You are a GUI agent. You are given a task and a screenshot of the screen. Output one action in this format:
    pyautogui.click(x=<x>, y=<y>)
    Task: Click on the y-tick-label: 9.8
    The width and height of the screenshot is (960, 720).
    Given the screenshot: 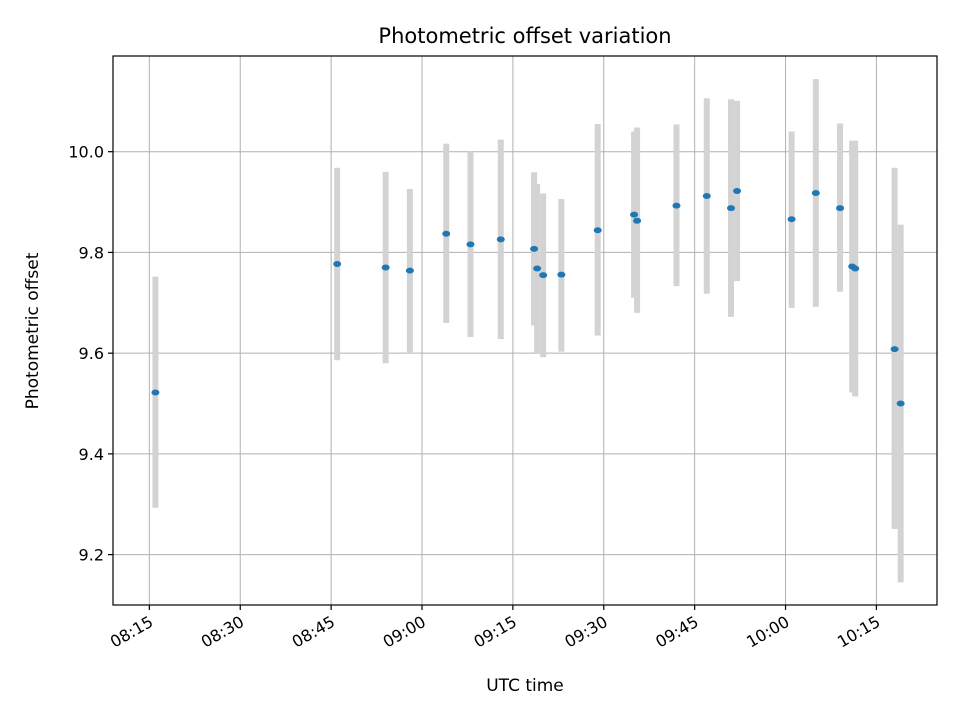 What is the action you would take?
    pyautogui.click(x=91, y=252)
    